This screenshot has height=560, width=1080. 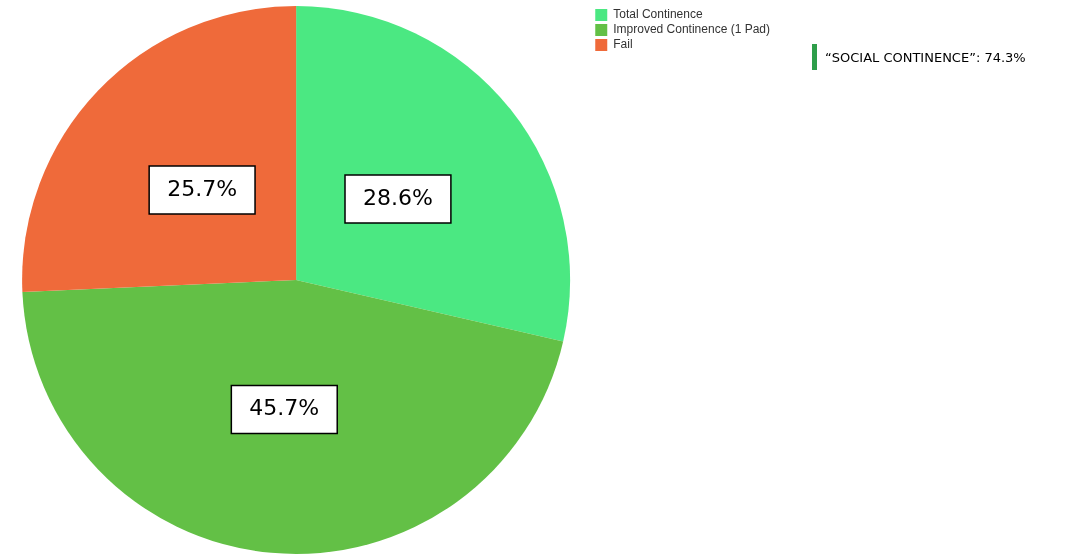 I want to click on legend-label: Total Continence, so click(x=658, y=14).